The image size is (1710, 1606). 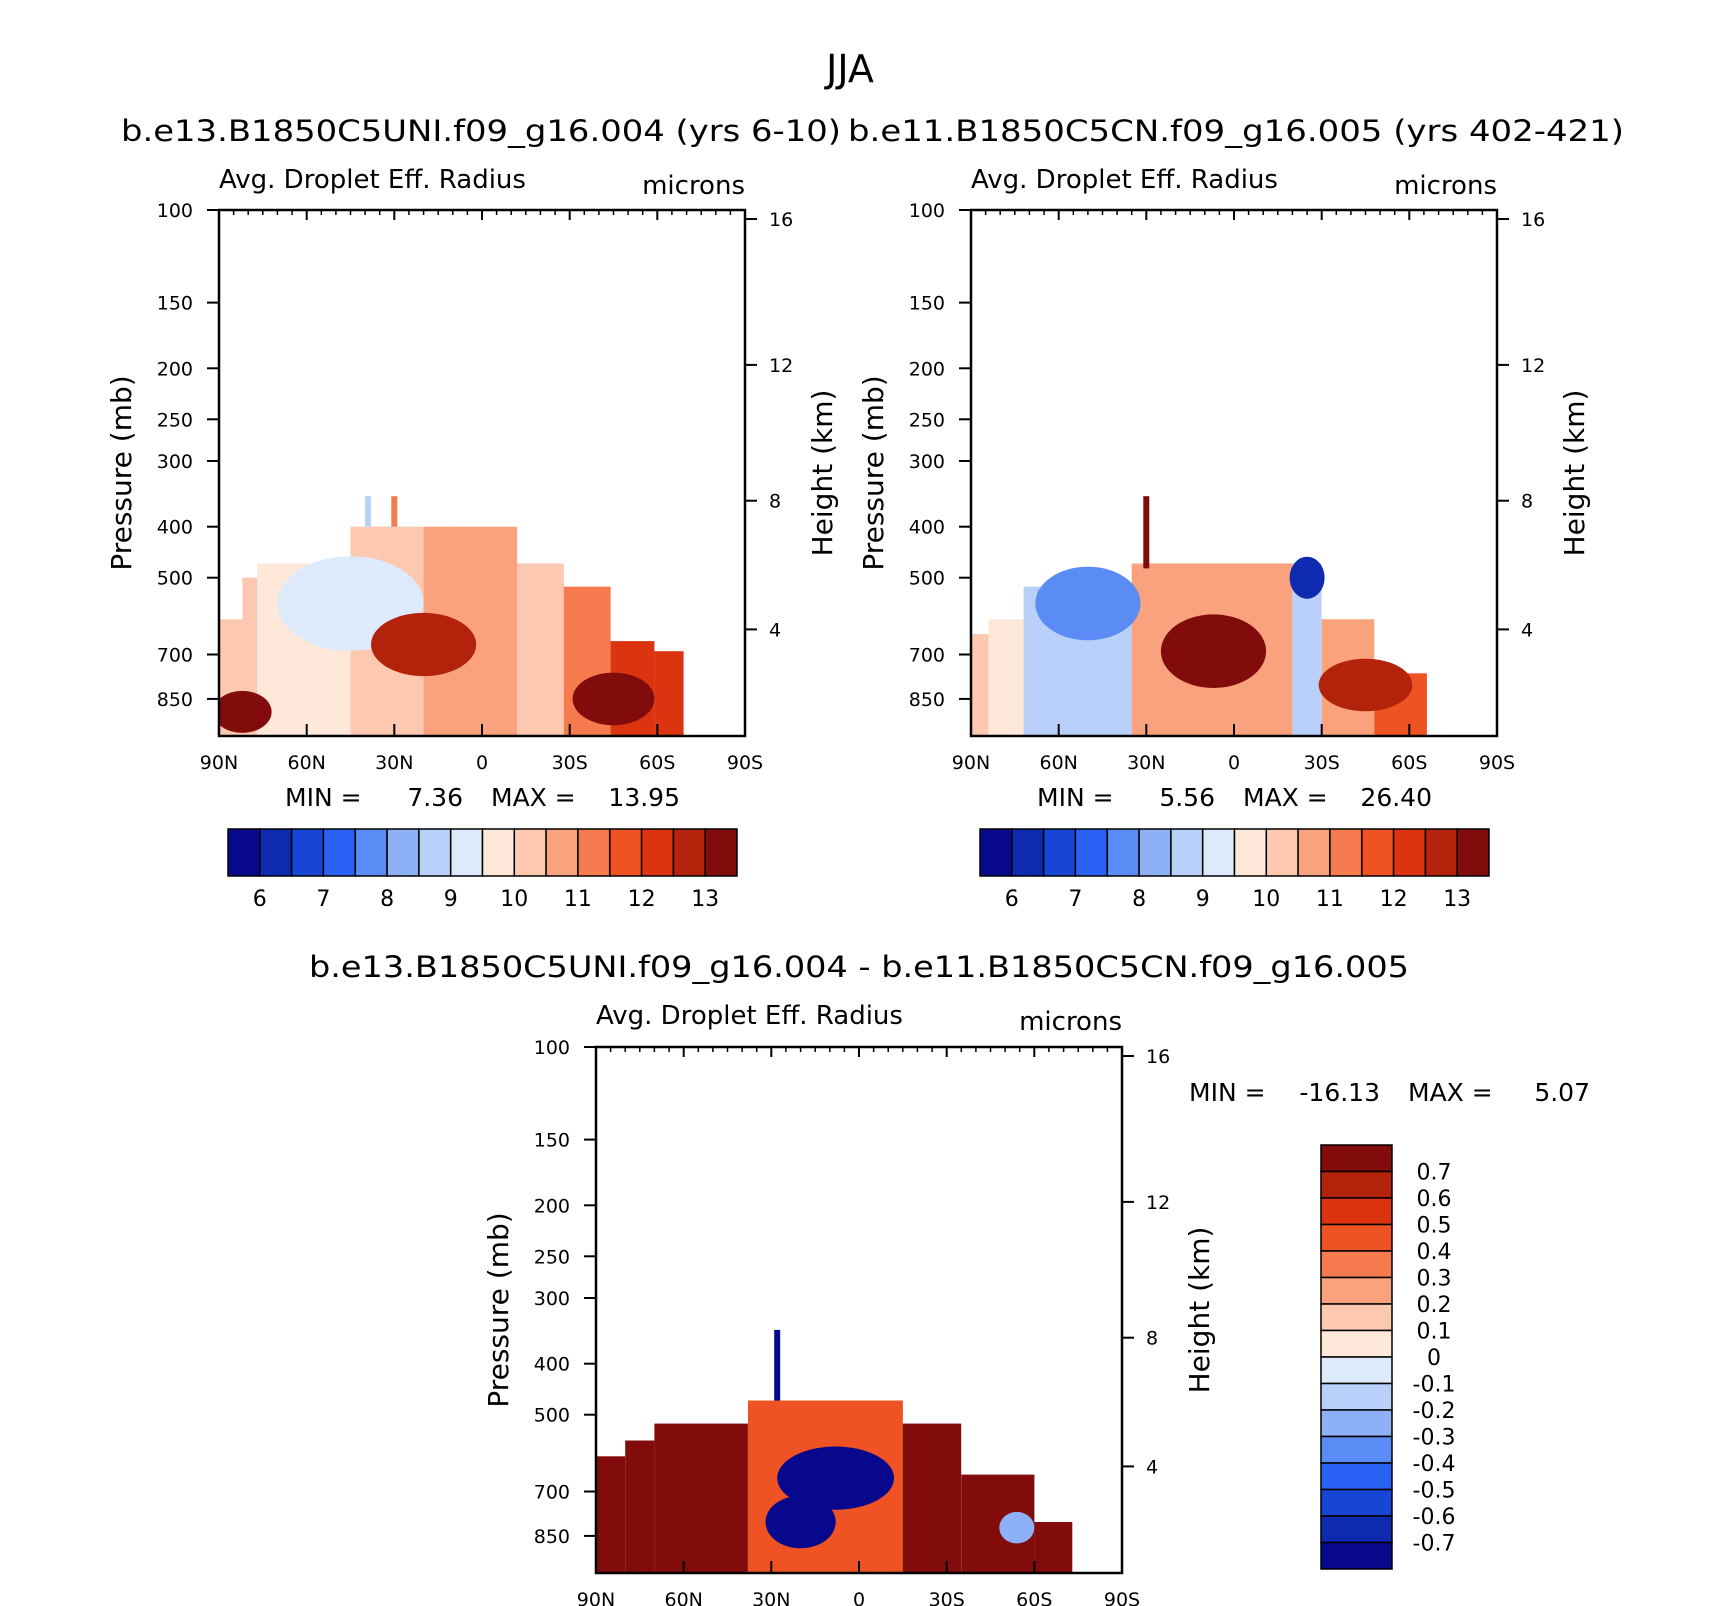 What do you see at coordinates (394, 763) in the screenshot?
I see `panel-top-left-x-tick-label-30n: 30N` at bounding box center [394, 763].